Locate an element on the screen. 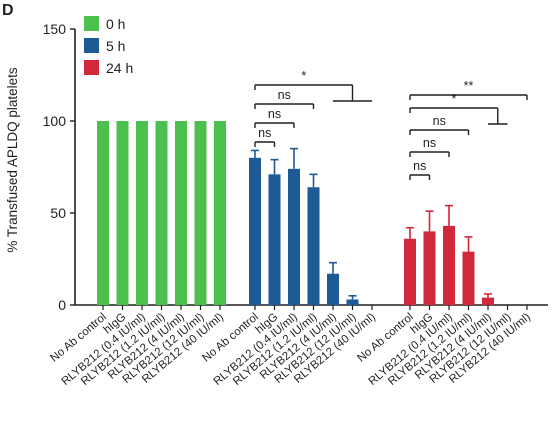  y-tick-label: 150 is located at coordinates (55, 29).